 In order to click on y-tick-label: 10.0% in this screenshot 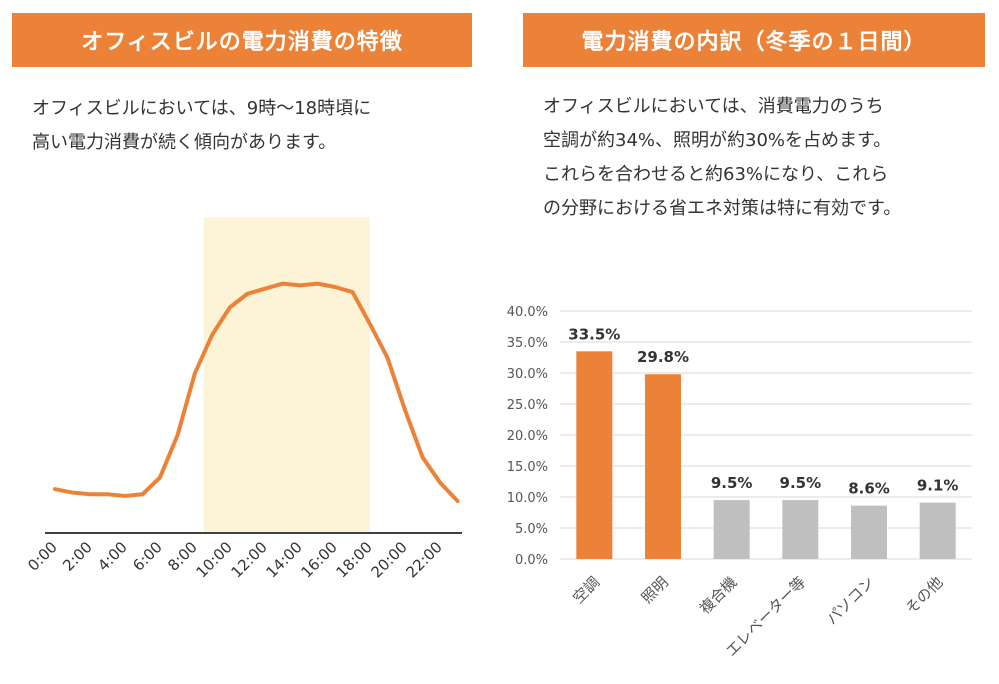, I will do `click(527, 498)`.